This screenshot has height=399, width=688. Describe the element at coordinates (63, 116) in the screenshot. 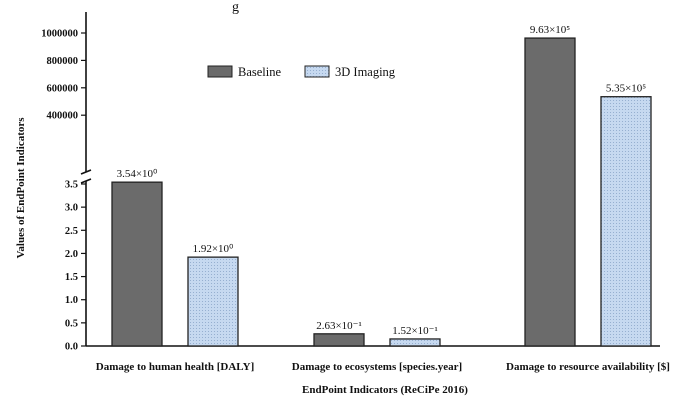

I see `y-tick-label: 400000` at that location.